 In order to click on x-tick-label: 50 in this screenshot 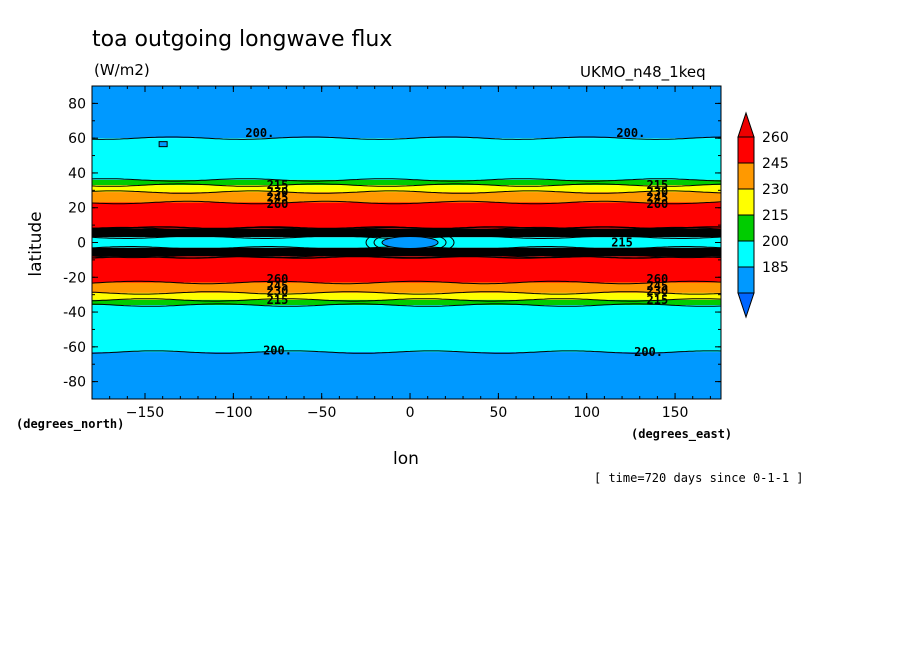, I will do `click(498, 413)`.